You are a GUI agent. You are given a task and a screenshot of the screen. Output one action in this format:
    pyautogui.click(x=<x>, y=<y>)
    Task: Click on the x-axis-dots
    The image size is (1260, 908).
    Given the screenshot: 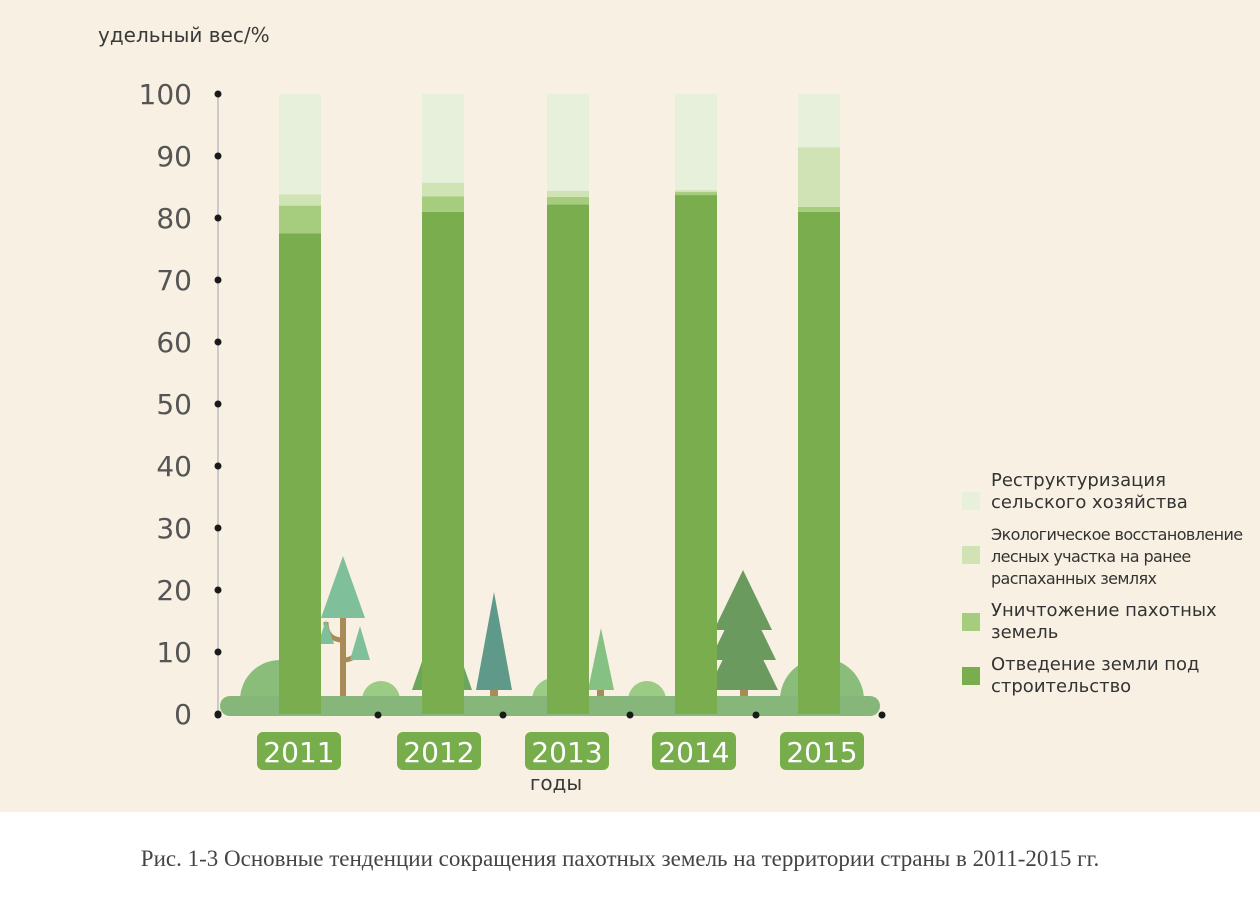 What is the action you would take?
    pyautogui.click(x=550, y=715)
    